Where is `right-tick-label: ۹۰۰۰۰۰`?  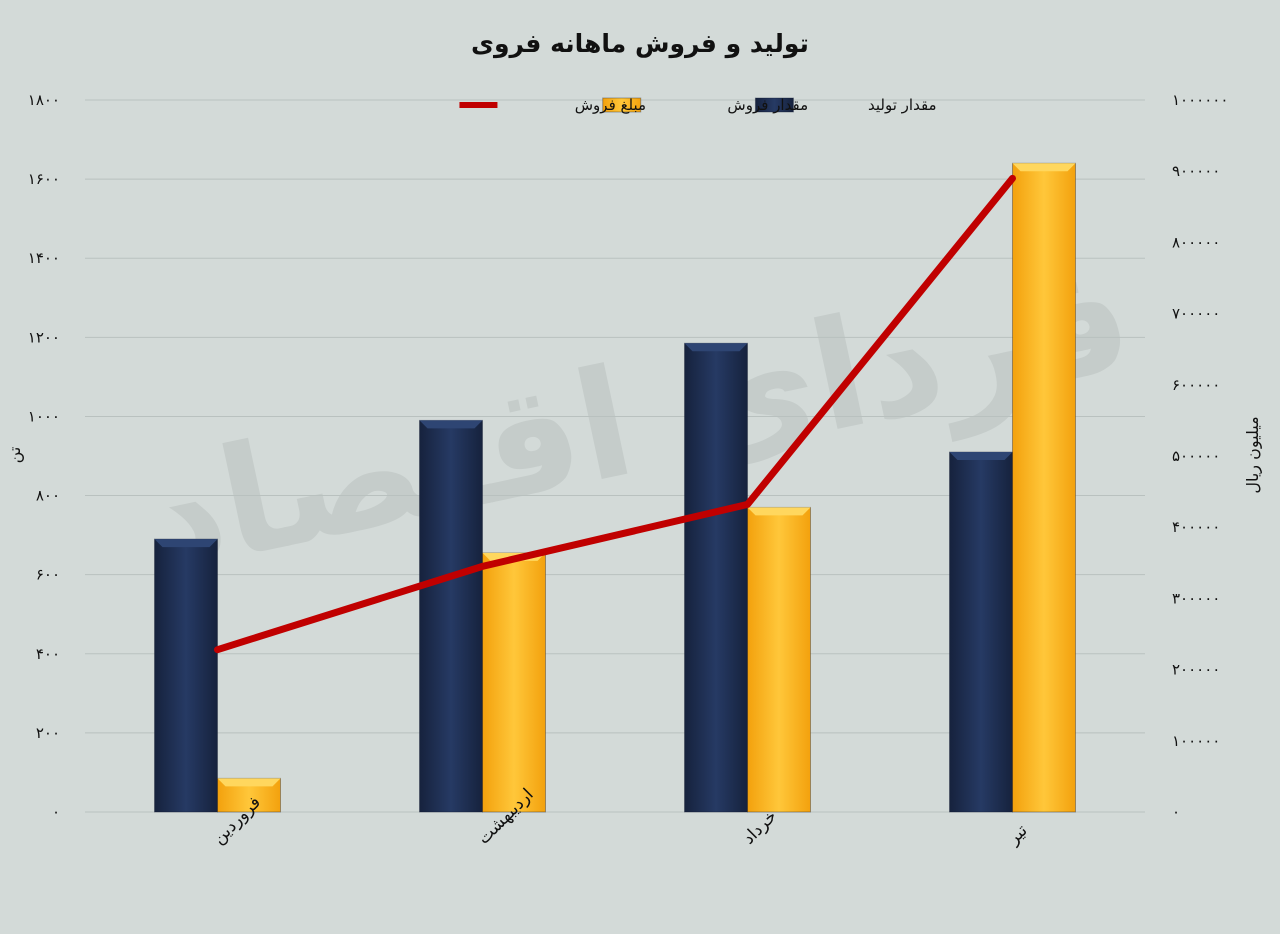 right-tick-label: ۹۰۰۰۰۰ is located at coordinates (1196, 171).